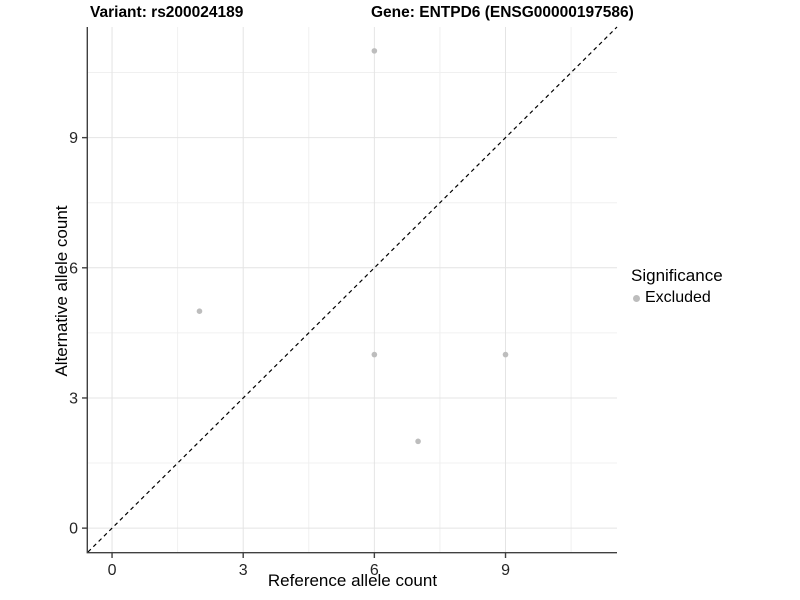 Image resolution: width=800 pixels, height=600 pixels. Describe the element at coordinates (677, 286) in the screenshot. I see `legend: Significance Excluded` at that location.